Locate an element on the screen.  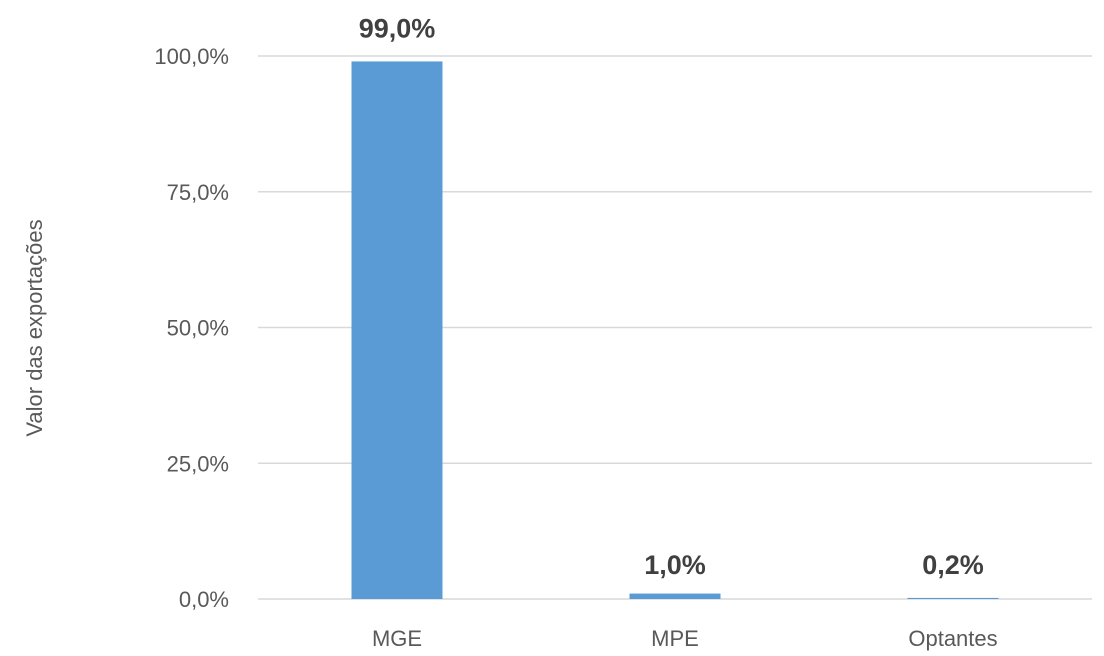
x-category-label: MPE is located at coordinates (675, 638).